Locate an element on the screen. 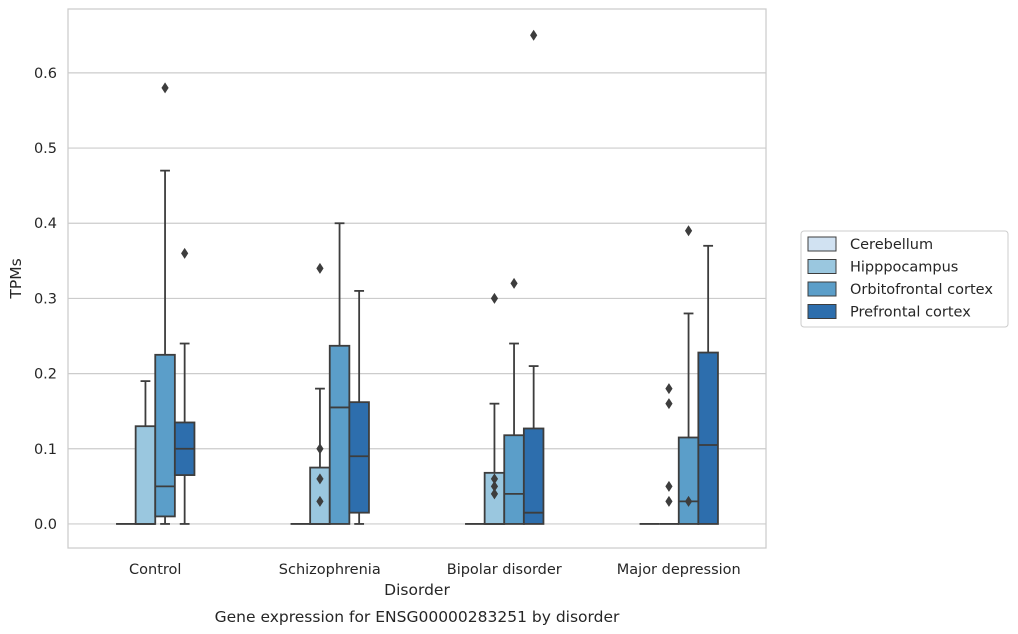  y-tick-label: 0.3 is located at coordinates (45, 299).